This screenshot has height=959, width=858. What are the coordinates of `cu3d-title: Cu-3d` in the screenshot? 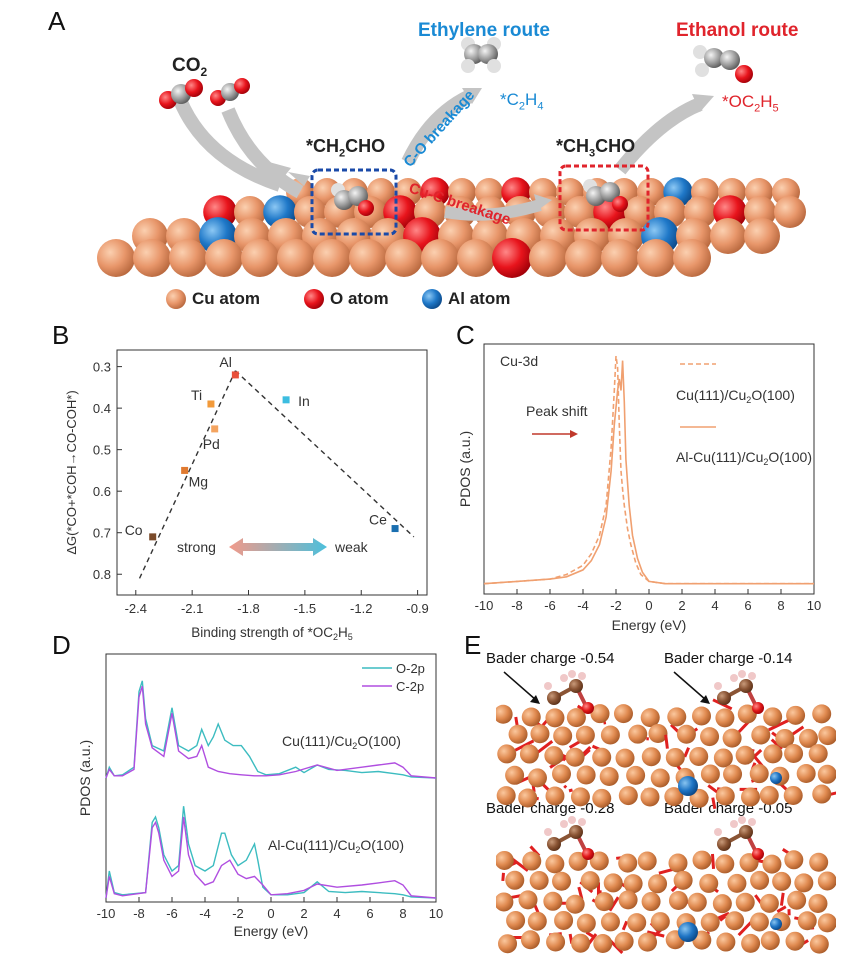 It's located at (519, 361).